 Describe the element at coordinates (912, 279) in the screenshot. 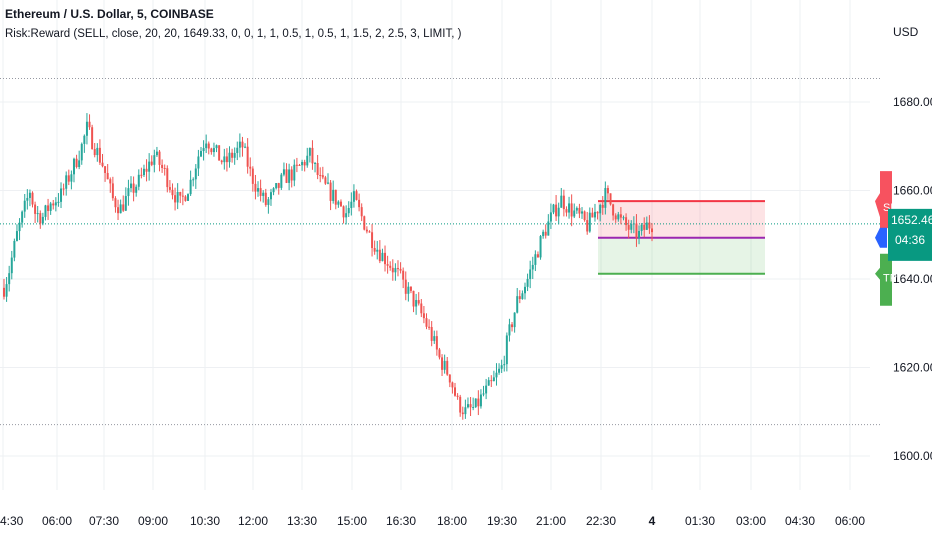

I see `price-axis: 1600.00 1620.00 1640.00 1660.00 1680.00` at that location.